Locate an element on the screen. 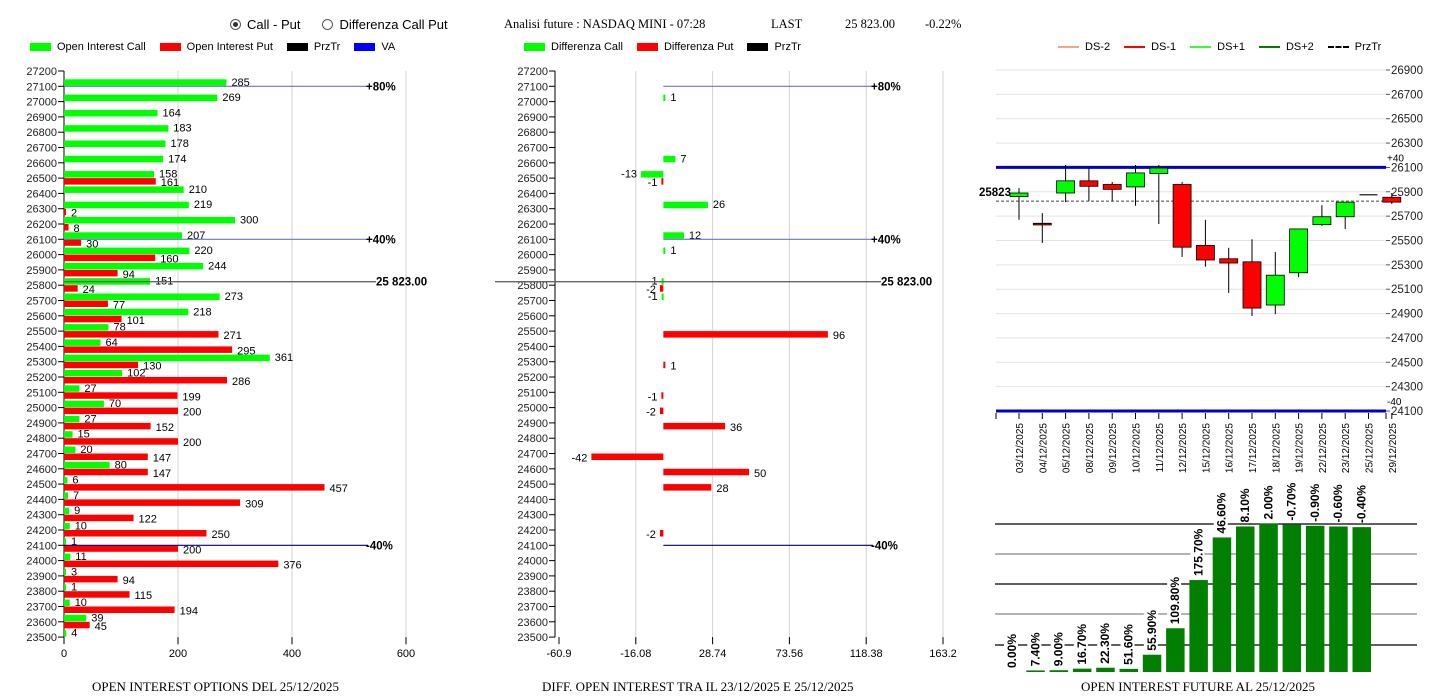 The image size is (1456, 696). header-change: -0.22% is located at coordinates (943, 24).